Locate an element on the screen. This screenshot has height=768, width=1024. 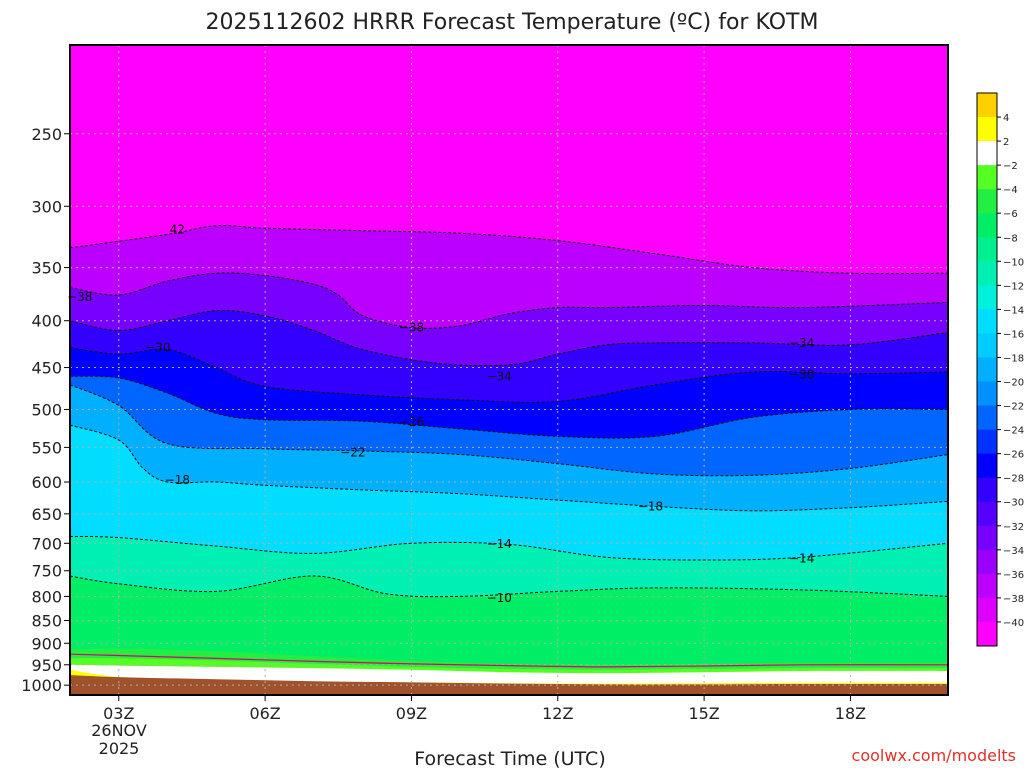
y-tick-label: 500 is located at coordinates (46, 409).